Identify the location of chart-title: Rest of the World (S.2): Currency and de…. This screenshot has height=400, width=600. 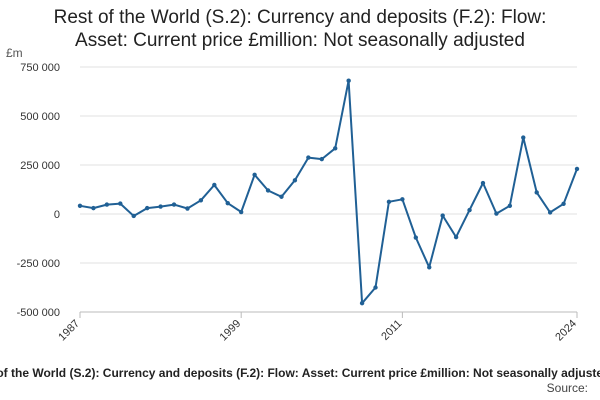
(300, 29).